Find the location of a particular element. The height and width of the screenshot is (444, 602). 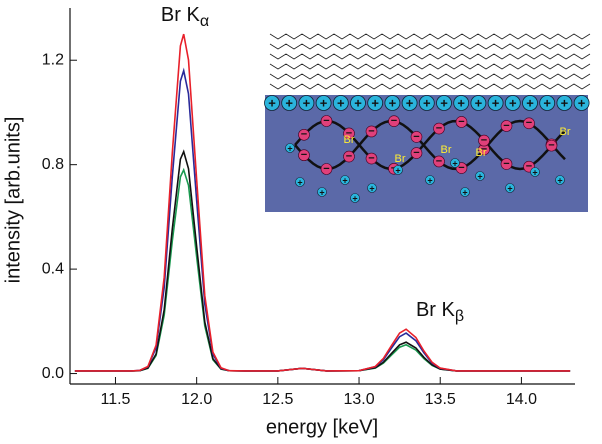

peak-annotation: Br Kβ is located at coordinates (440, 312).